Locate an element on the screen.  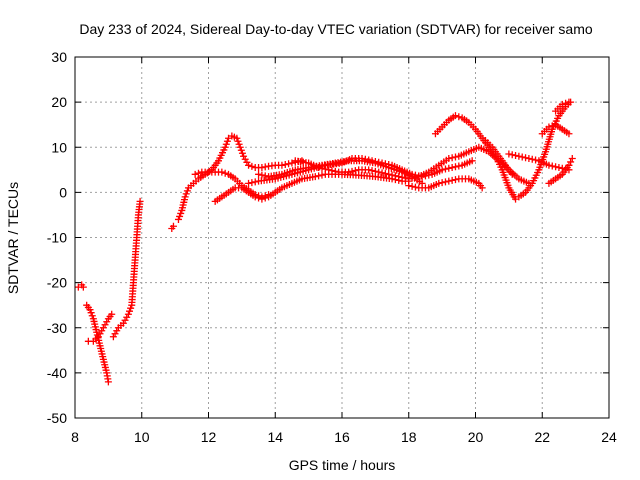
y-tick-label: -10 is located at coordinates (57, 238).